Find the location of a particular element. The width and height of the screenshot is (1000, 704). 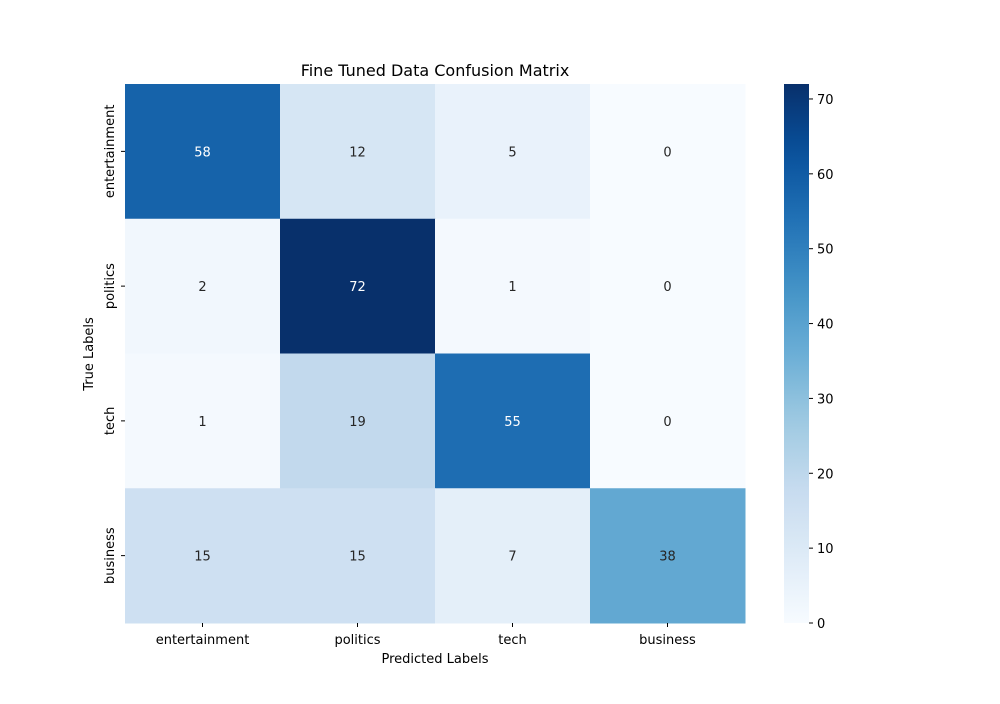

colorbar: 0 10 20 30 40 50 60 70 is located at coordinates (809, 358).